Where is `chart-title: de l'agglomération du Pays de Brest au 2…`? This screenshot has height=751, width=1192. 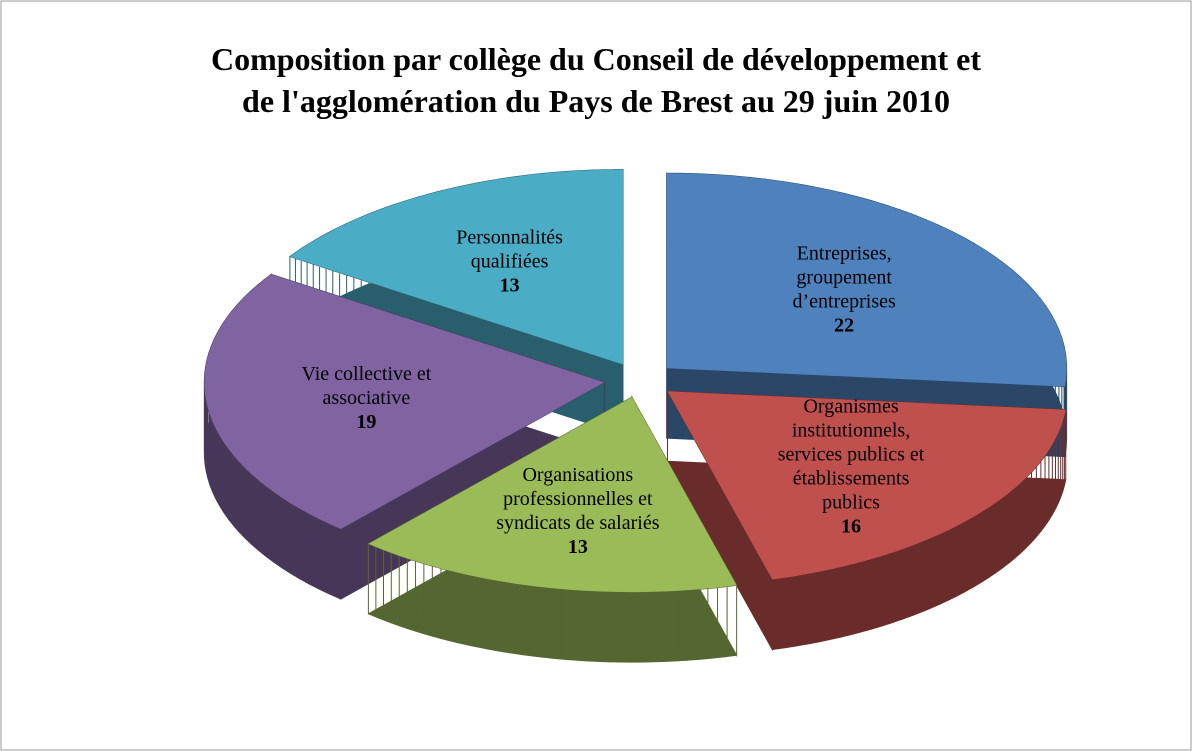
chart-title: de l'agglomération du Pays de Brest au 2… is located at coordinates (596, 101).